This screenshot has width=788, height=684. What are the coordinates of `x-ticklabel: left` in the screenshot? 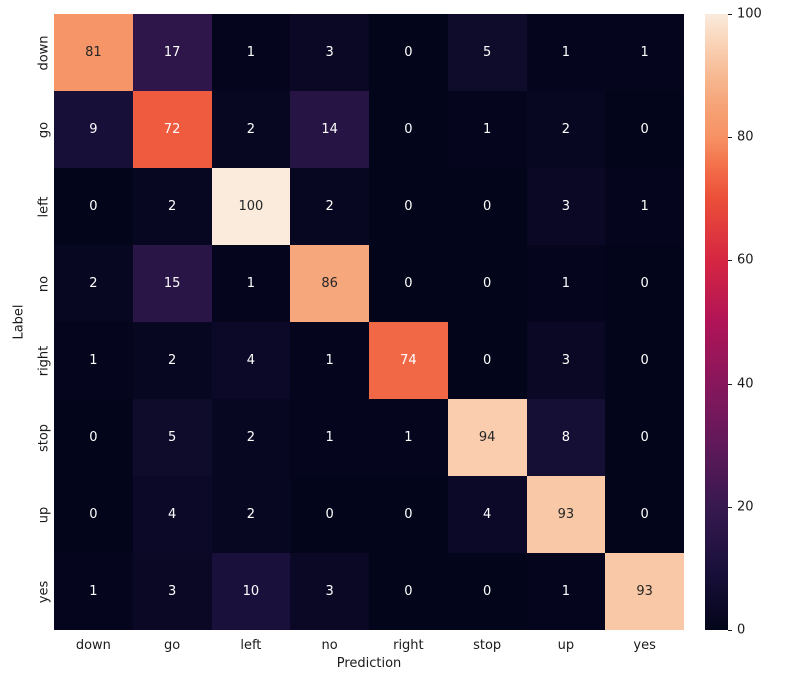 It's located at (251, 645).